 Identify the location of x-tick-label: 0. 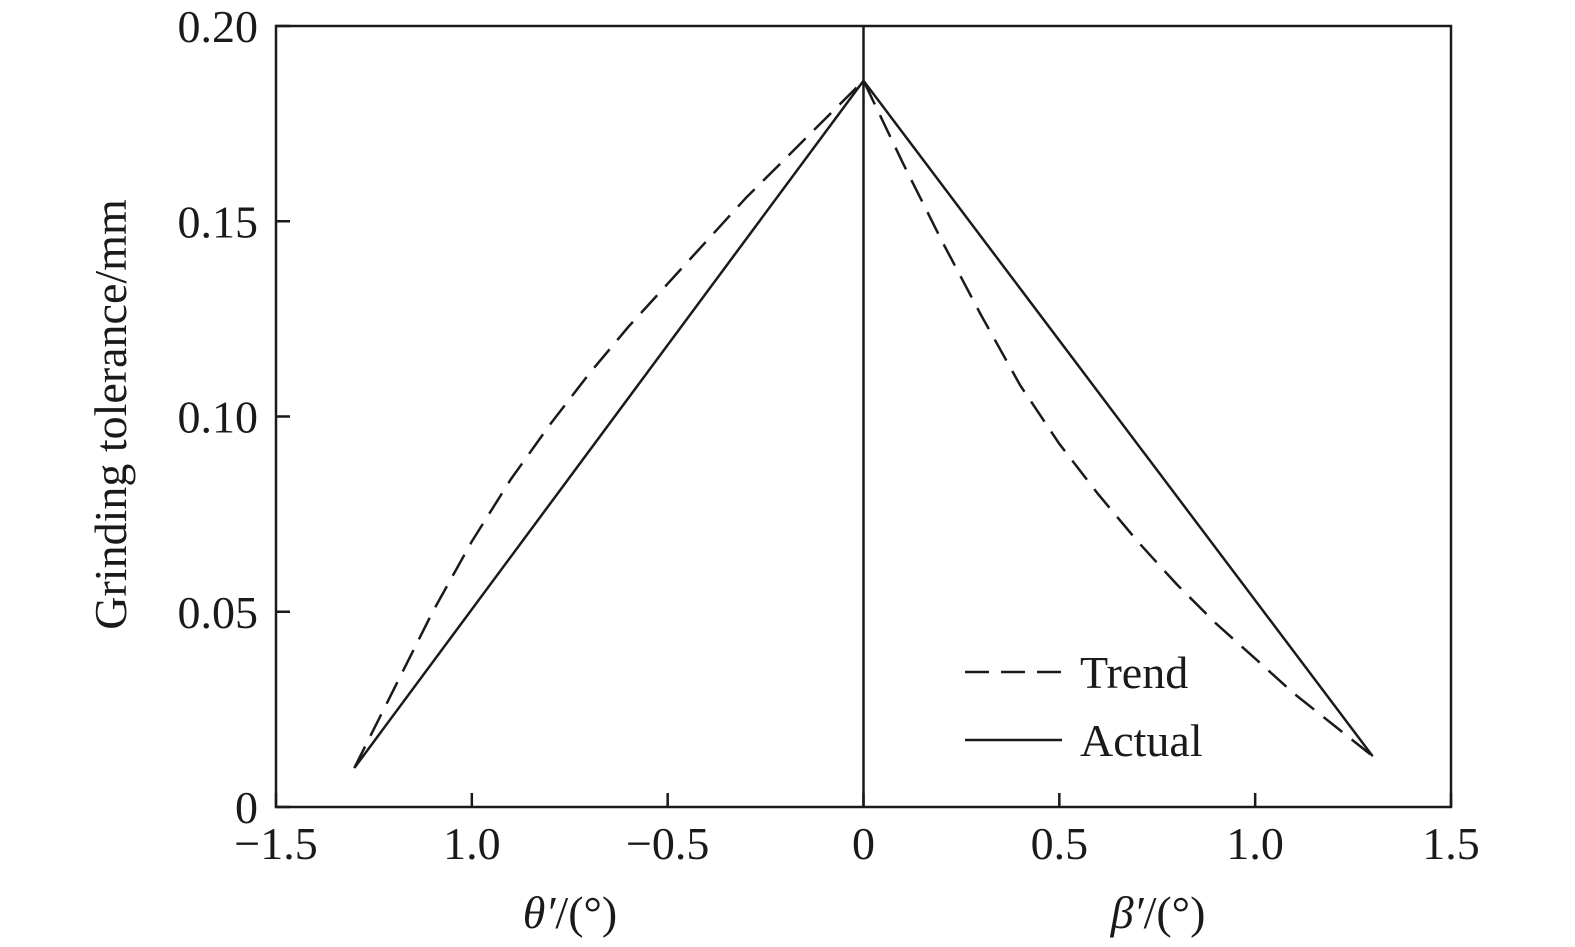
(863, 843).